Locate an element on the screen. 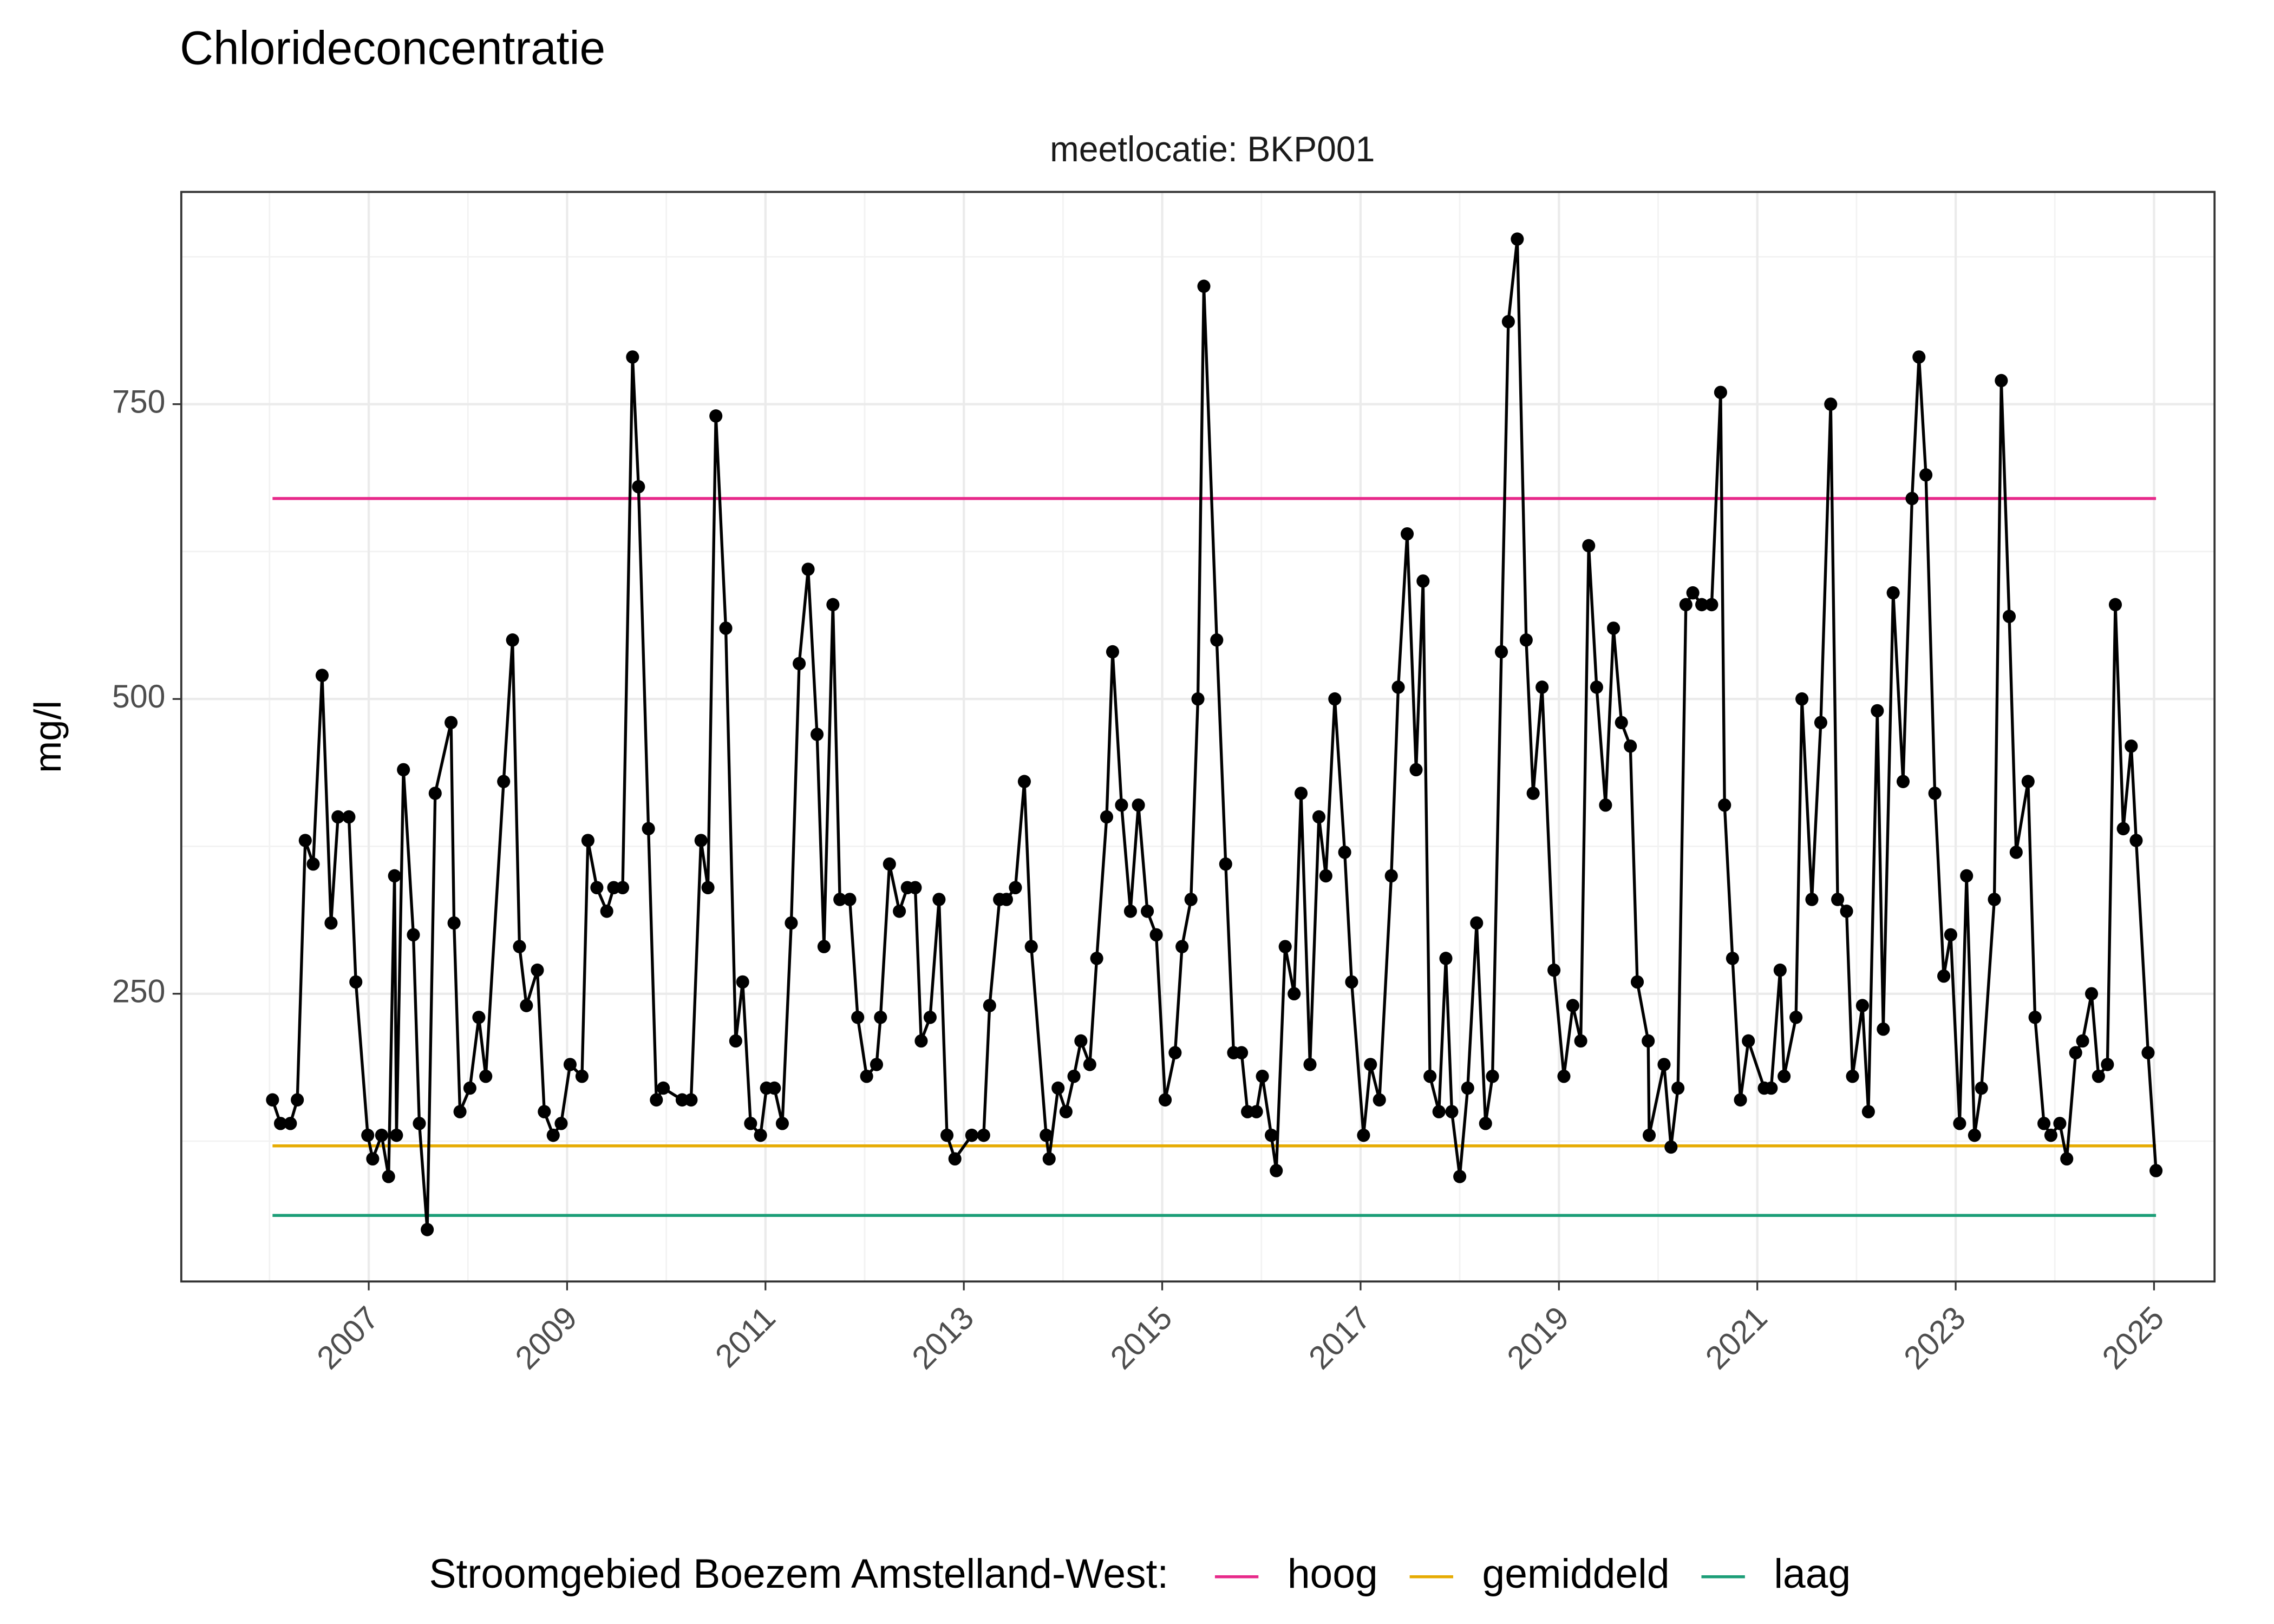 The image size is (2274, 1624). y-axis-label: mg/l is located at coordinates (48, 736).